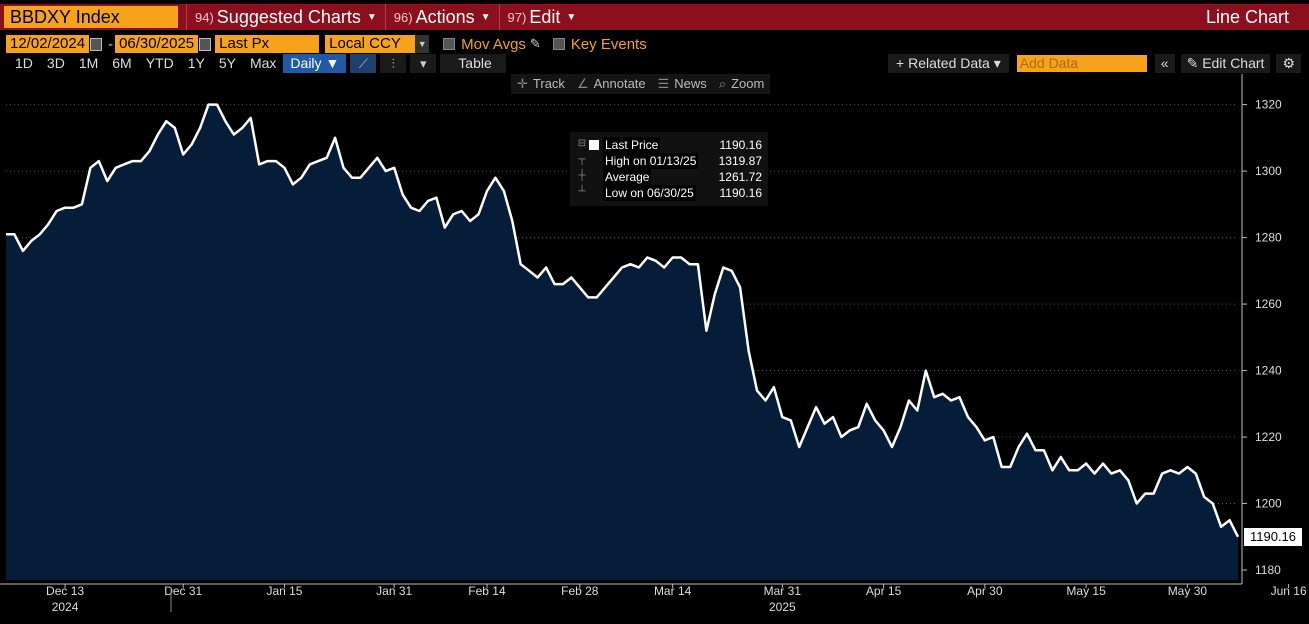  What do you see at coordinates (1268, 504) in the screenshot?
I see `y-tick-label: 1200` at bounding box center [1268, 504].